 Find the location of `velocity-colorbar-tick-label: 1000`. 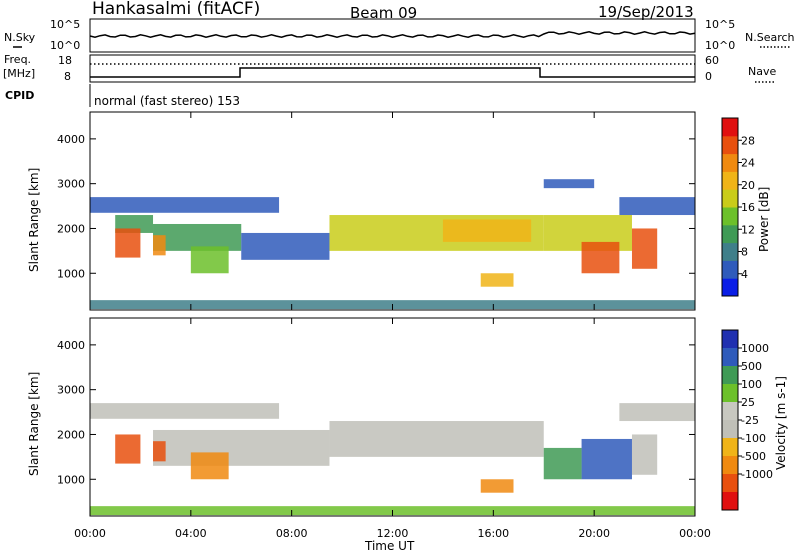

velocity-colorbar-tick-label: 1000 is located at coordinates (755, 348).